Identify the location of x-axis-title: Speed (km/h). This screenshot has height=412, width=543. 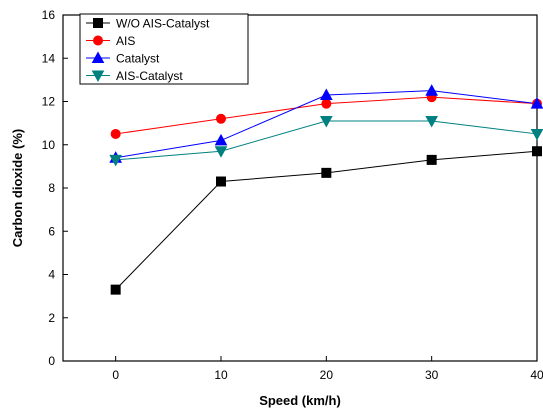
(300, 400).